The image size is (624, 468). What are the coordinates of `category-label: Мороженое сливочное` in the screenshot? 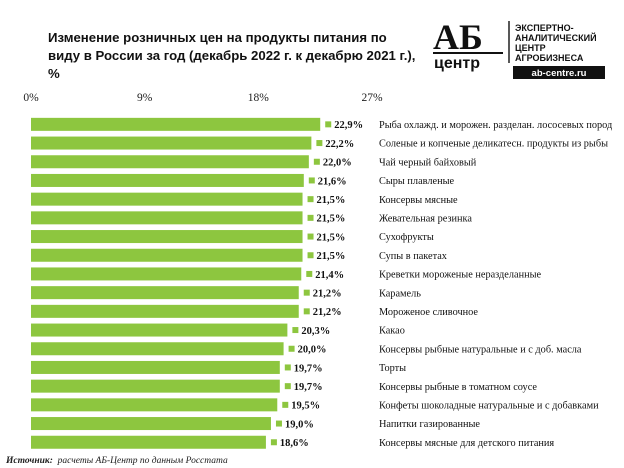 It's located at (428, 312).